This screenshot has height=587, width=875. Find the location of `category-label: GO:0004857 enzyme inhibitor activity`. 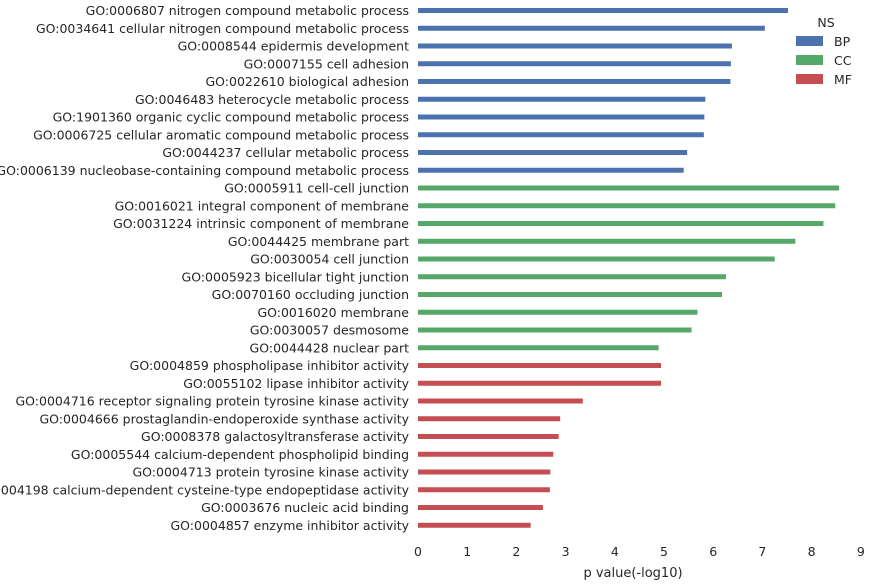

category-label: GO:0004857 enzyme inhibitor activity is located at coordinates (289, 525).